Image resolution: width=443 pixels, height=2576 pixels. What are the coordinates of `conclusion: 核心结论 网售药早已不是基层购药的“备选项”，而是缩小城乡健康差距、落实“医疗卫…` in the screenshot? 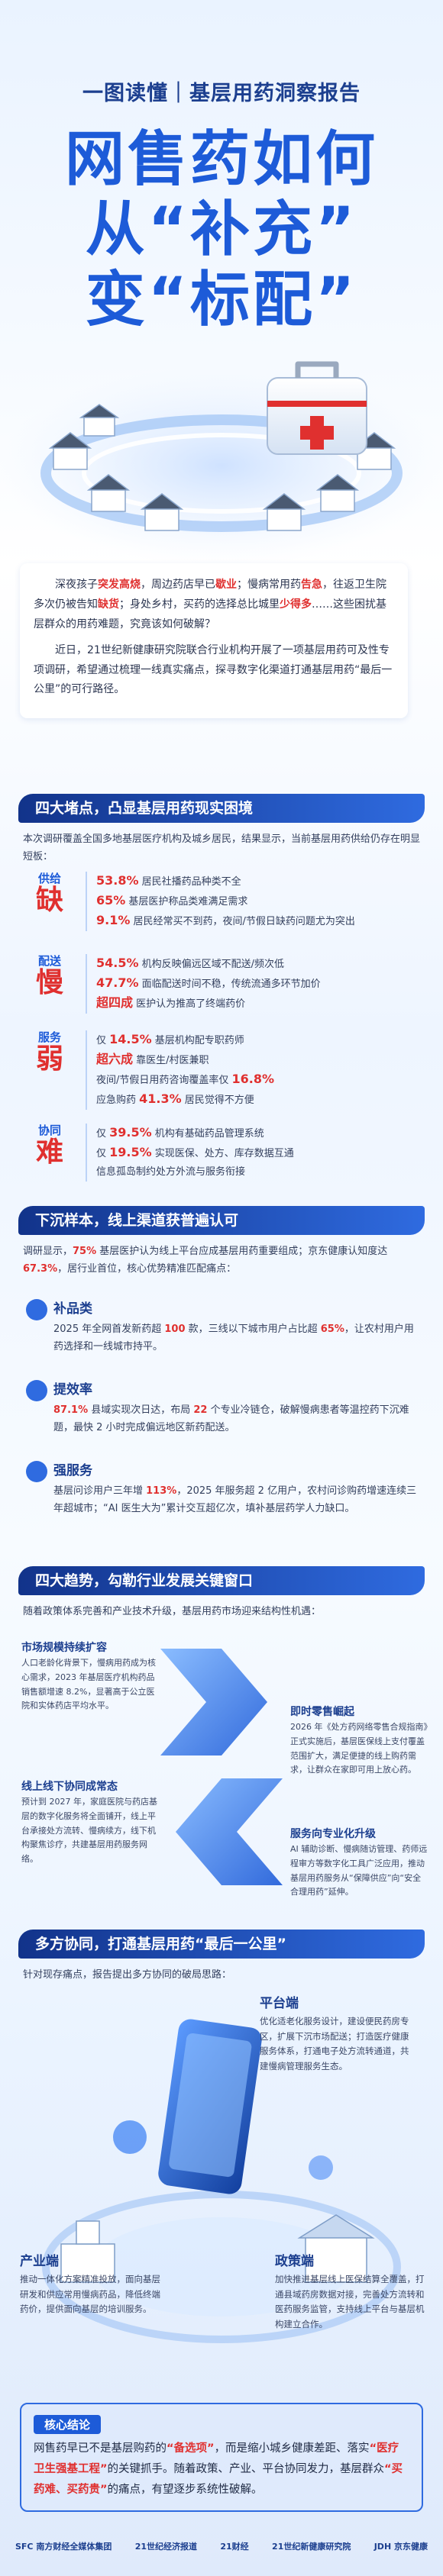 It's located at (221, 2458).